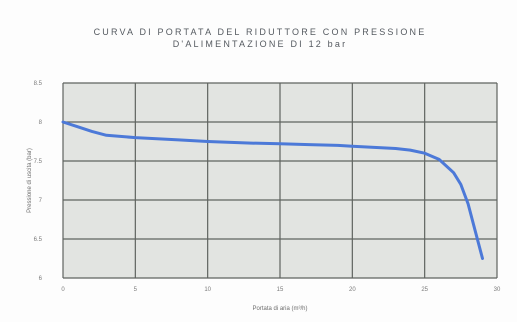 This screenshot has height=322, width=517. What do you see at coordinates (280, 290) in the screenshot?
I see `x-tick-label: 15` at bounding box center [280, 290].